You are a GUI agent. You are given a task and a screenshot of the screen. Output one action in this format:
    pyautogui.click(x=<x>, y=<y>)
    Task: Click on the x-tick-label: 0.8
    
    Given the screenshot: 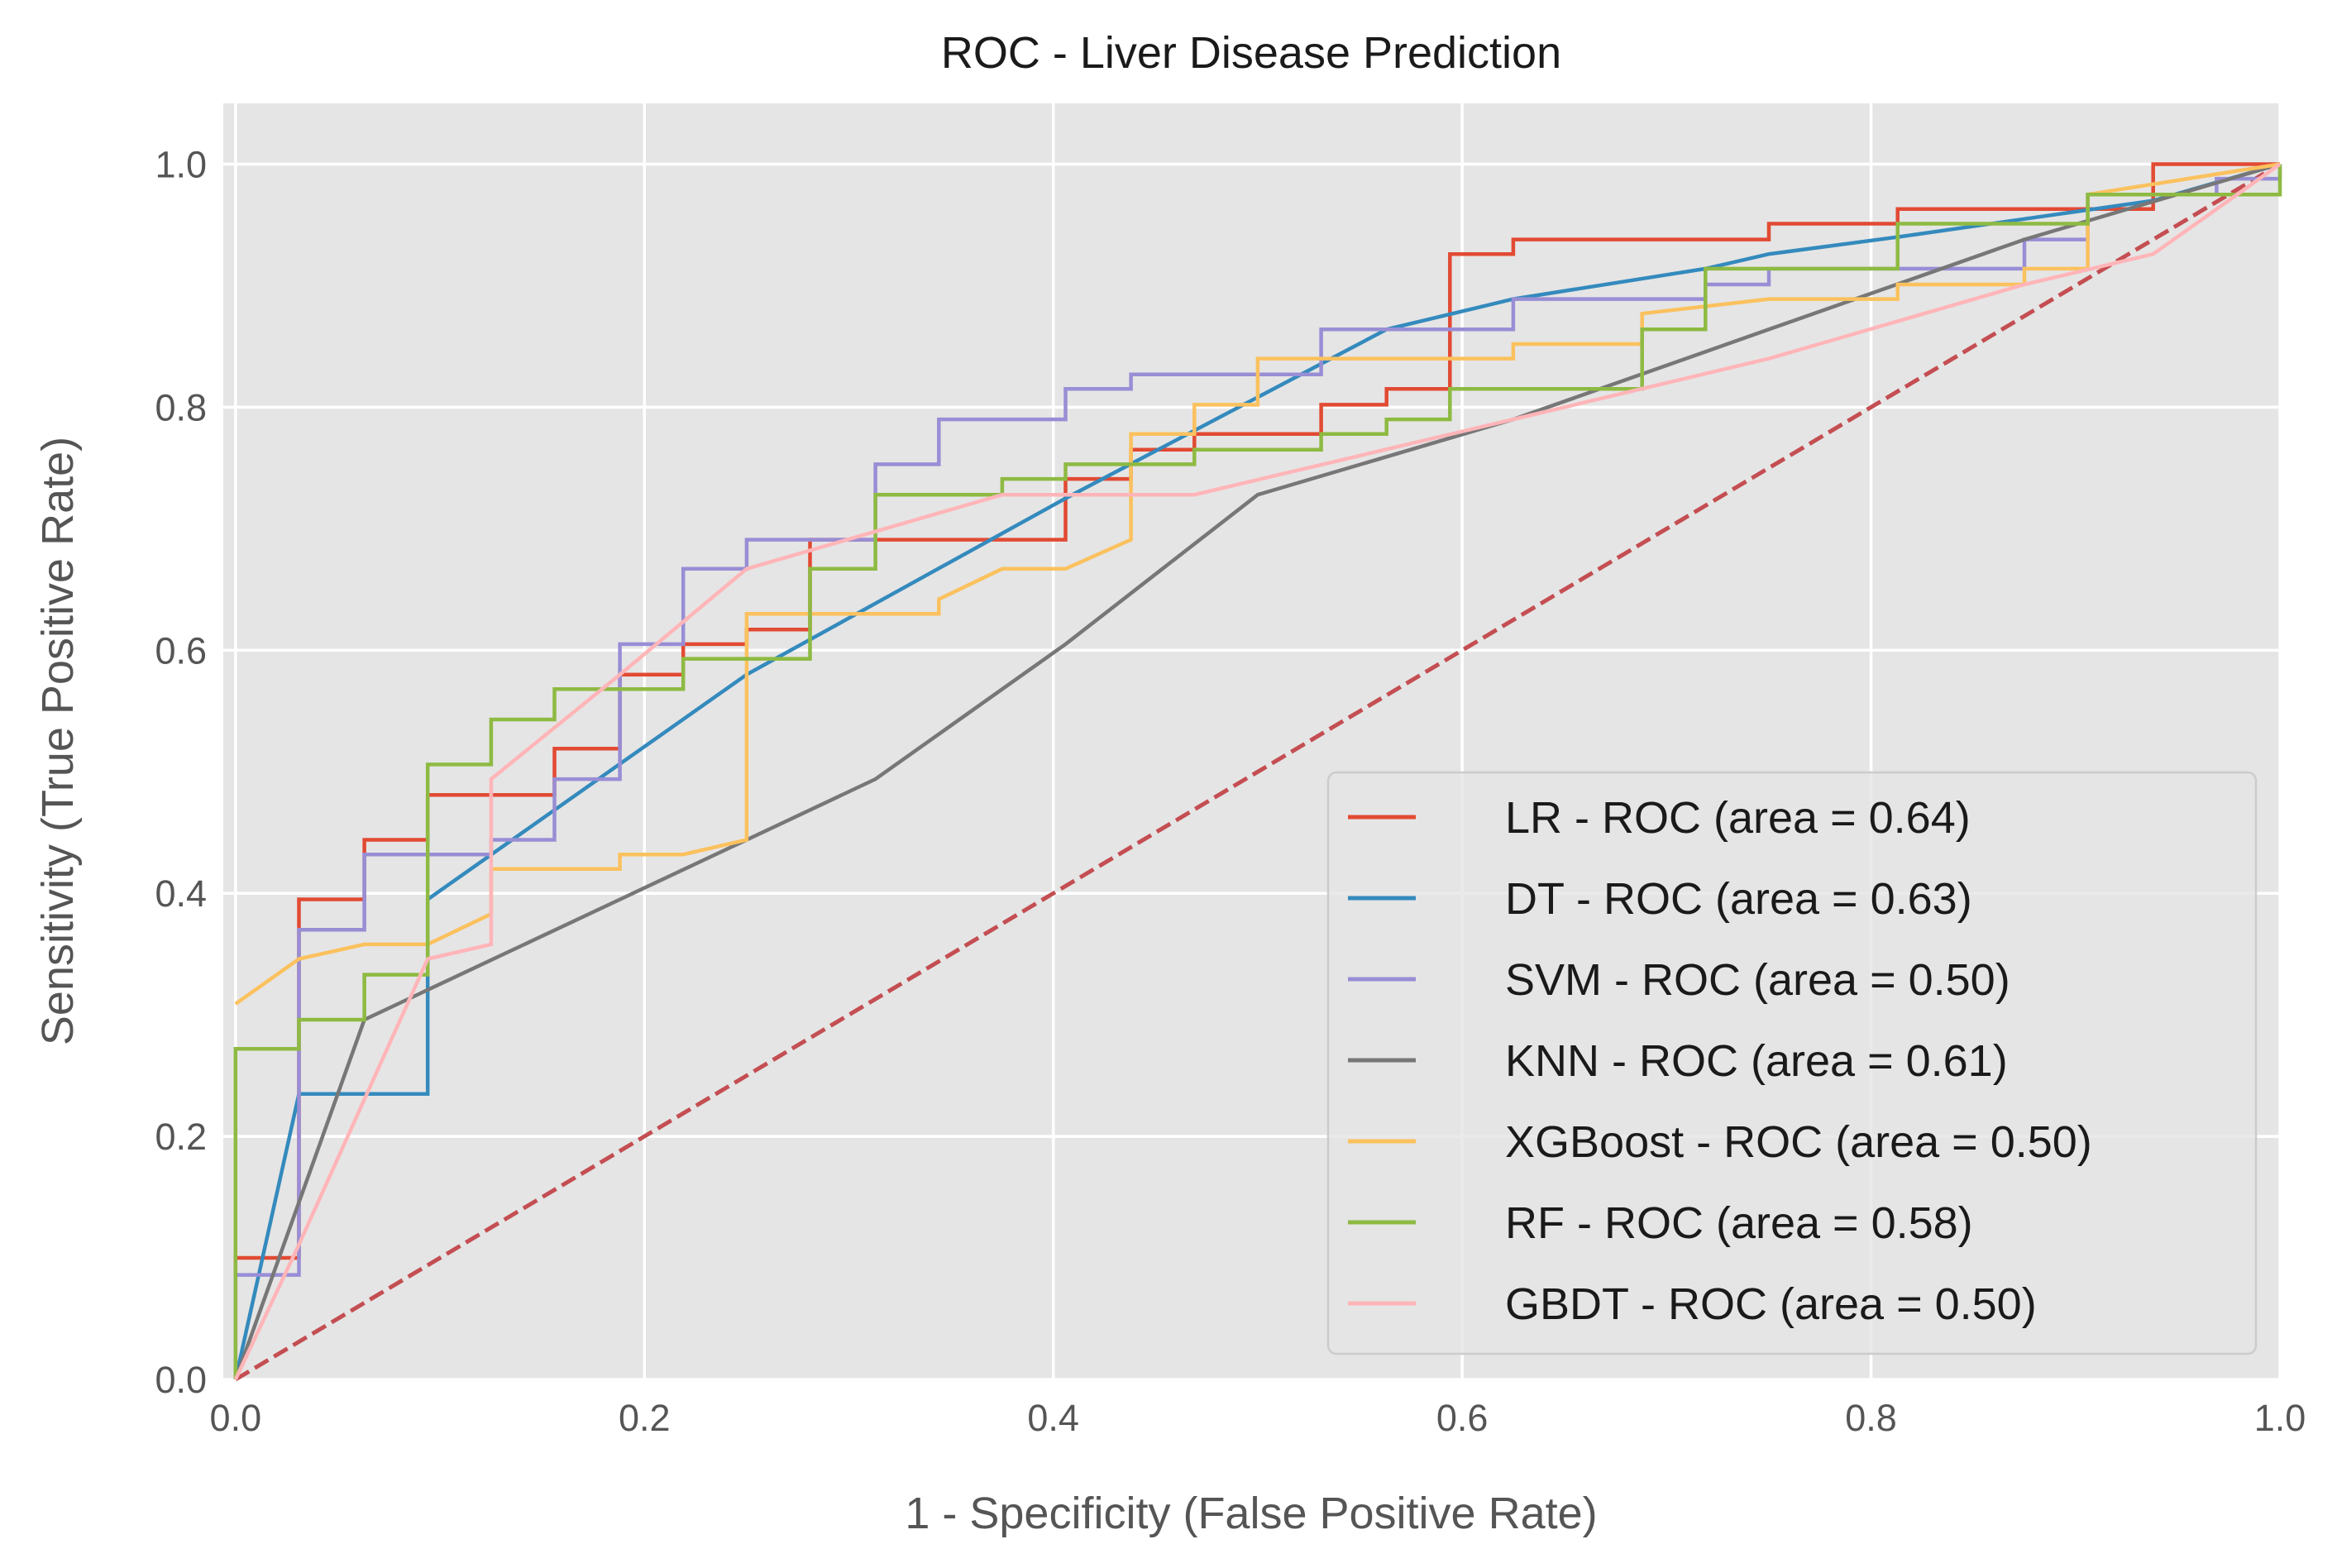 What is the action you would take?
    pyautogui.click(x=1871, y=1418)
    